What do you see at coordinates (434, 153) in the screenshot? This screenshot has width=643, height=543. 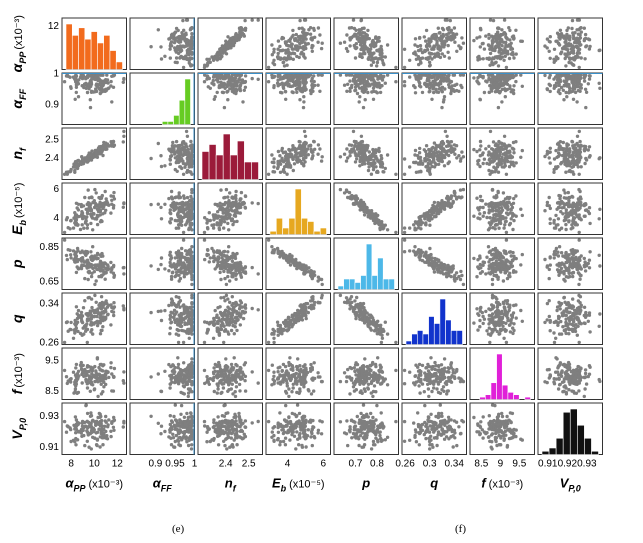 I see `panel-r3-c6` at bounding box center [434, 153].